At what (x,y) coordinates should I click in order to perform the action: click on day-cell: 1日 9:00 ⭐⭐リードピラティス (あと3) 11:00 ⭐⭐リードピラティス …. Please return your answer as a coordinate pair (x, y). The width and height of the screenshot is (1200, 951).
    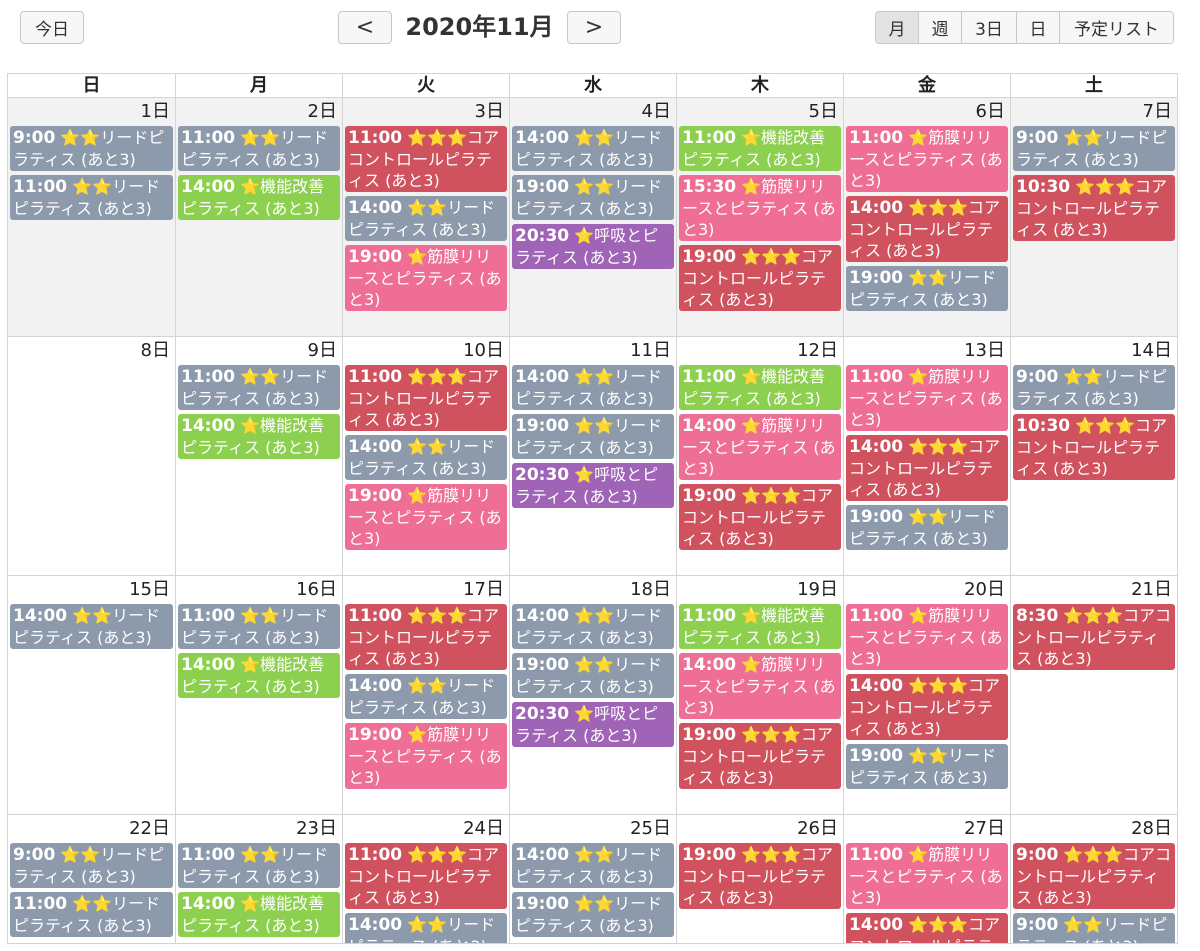
    Looking at the image, I should click on (91, 217).